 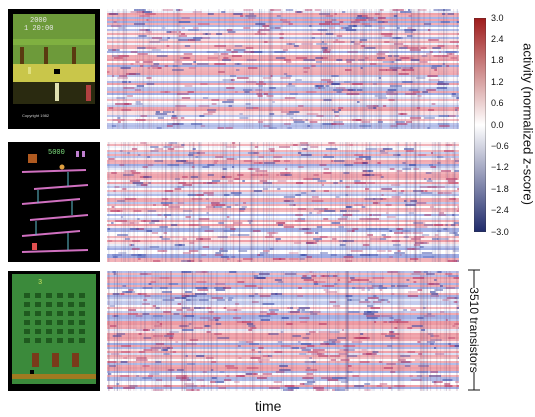 I want to click on colorbar-tick: 1.2, so click(x=497, y=81).